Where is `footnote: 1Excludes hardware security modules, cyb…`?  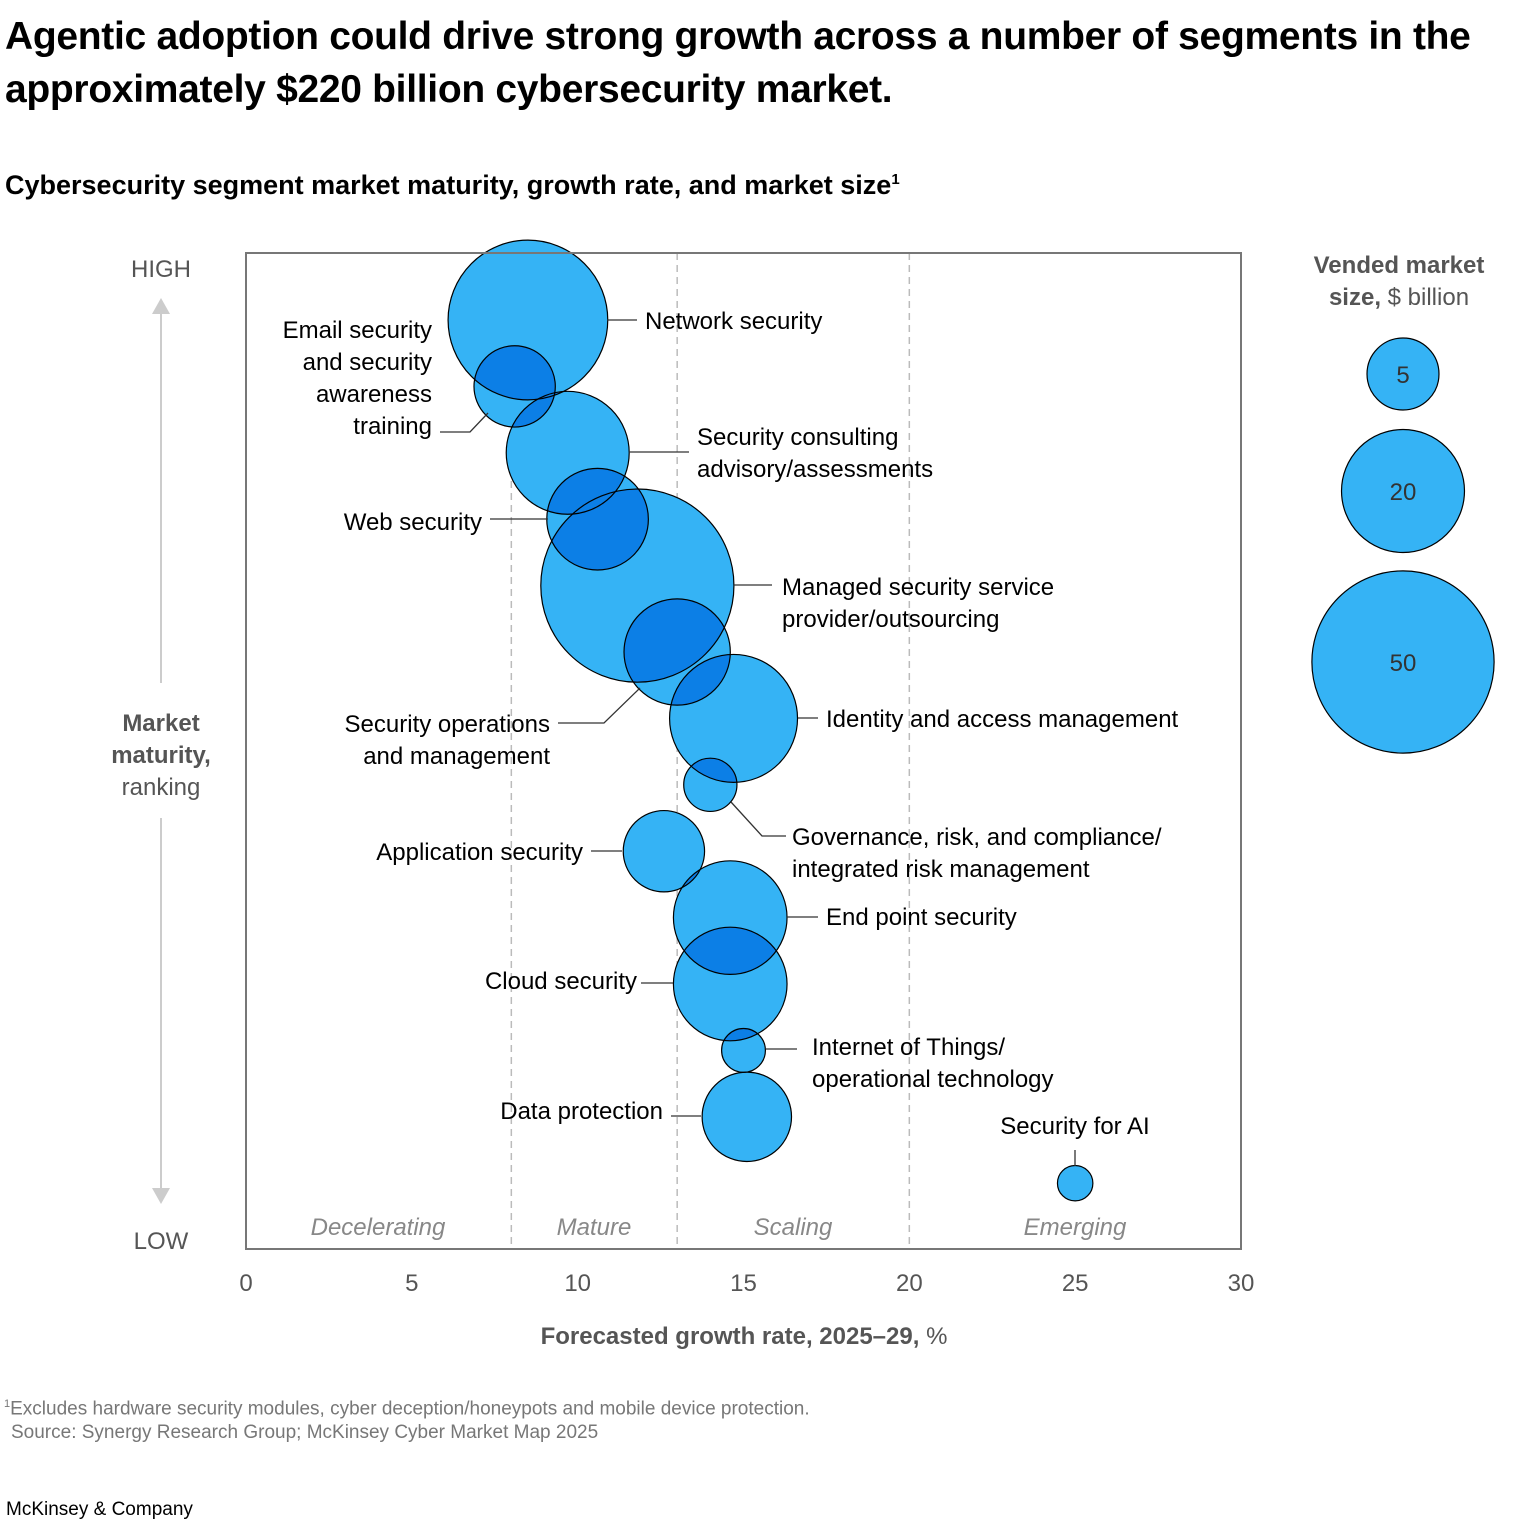
footnote: 1Excludes hardware security modules, cyb… is located at coordinates (407, 1418).